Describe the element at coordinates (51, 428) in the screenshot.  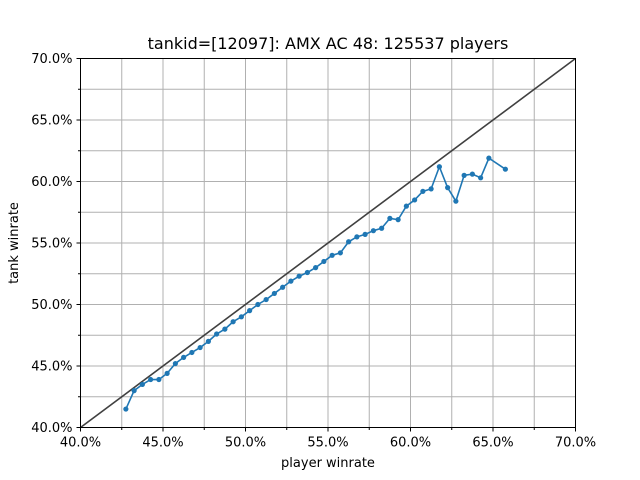
I see `y-tick-label: 40.0%` at that location.